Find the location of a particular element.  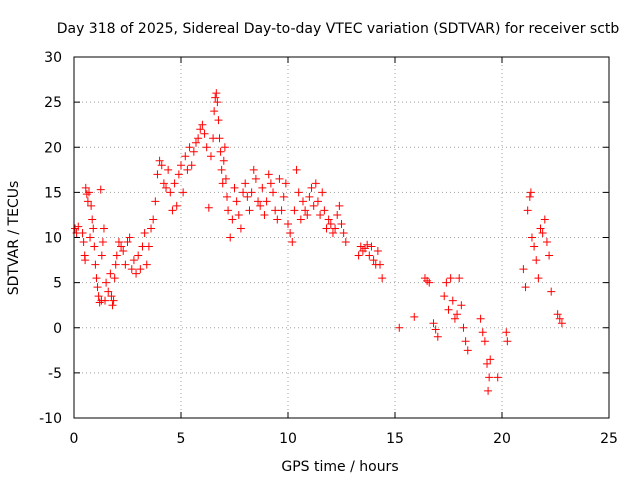

y-tick-label: 10 is located at coordinates (53, 239).